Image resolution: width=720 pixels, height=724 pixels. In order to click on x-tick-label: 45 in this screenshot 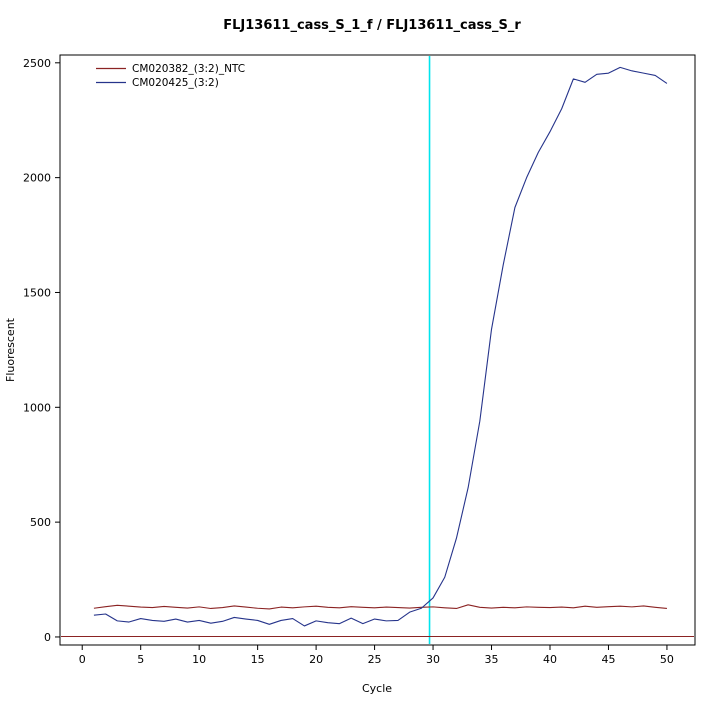, I will do `click(608, 659)`.